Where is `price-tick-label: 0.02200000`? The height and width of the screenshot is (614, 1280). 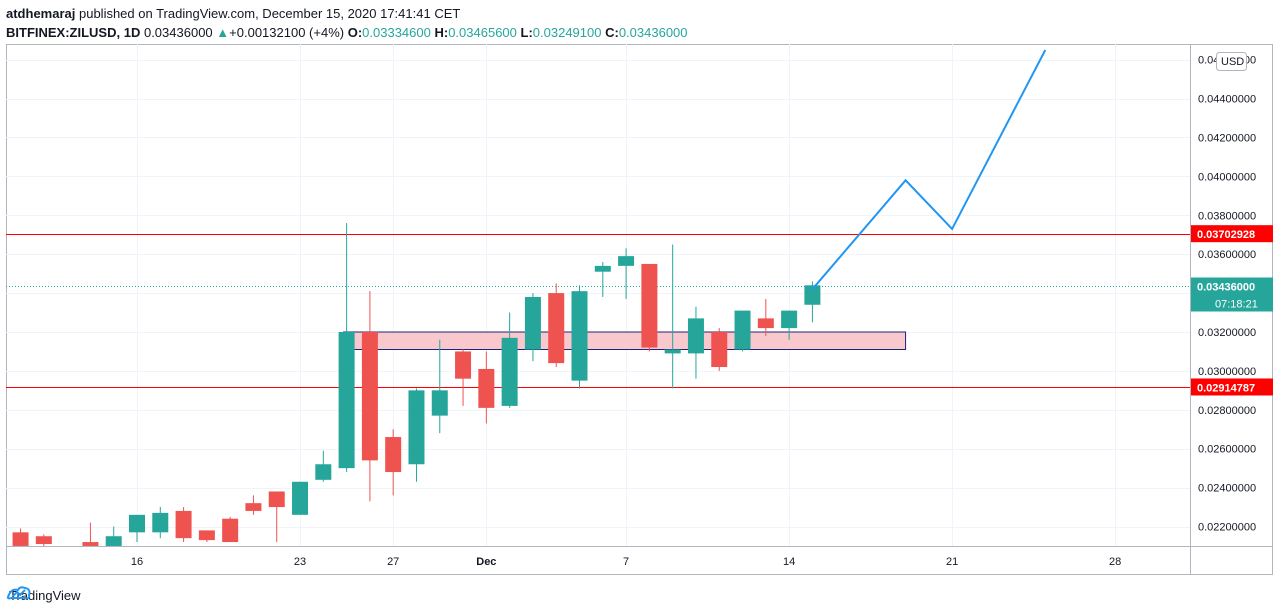 price-tick-label: 0.02200000 is located at coordinates (1227, 528).